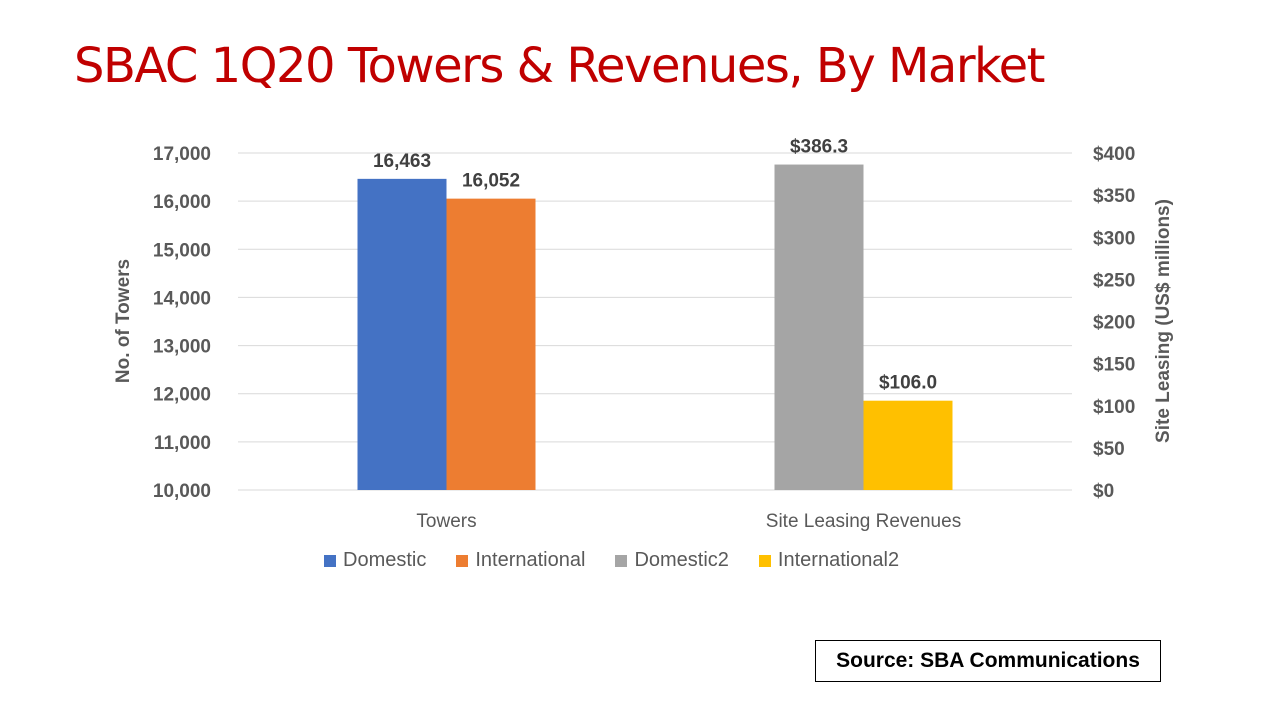  I want to click on source-note: Source: SBA Communications, so click(988, 661).